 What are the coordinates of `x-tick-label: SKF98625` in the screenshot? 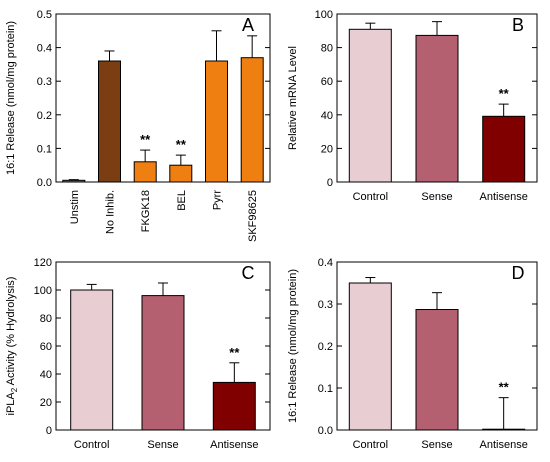 It's located at (253, 216).